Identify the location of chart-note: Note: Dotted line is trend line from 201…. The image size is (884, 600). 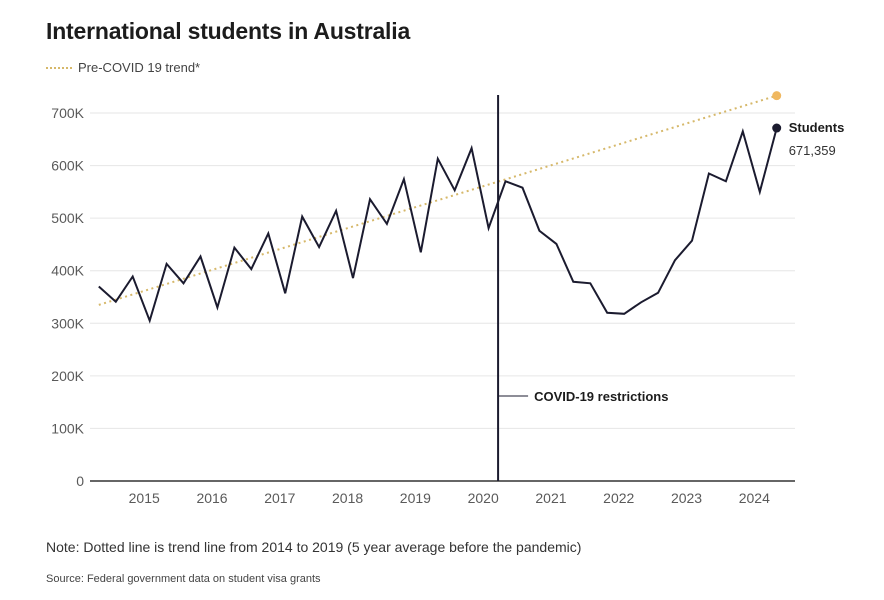
(314, 547).